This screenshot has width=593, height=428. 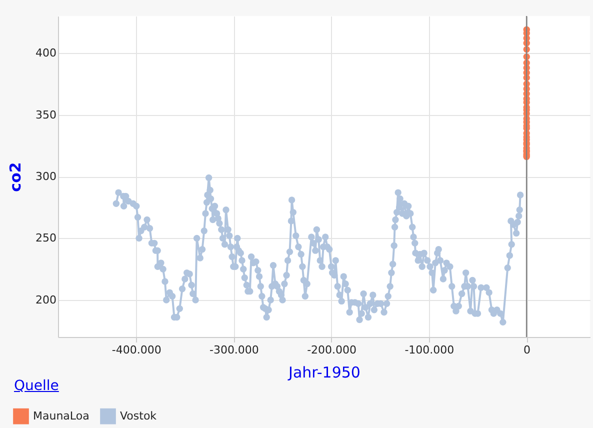 I want to click on legend-label: Vostok, so click(x=139, y=415).